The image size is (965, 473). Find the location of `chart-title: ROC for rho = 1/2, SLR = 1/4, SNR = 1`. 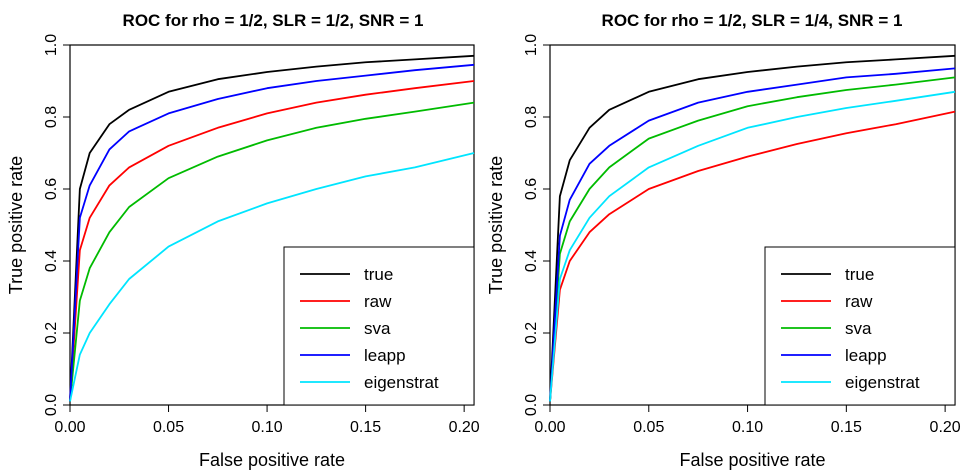

chart-title: ROC for rho = 1/2, SLR = 1/4, SNR = 1 is located at coordinates (752, 20).